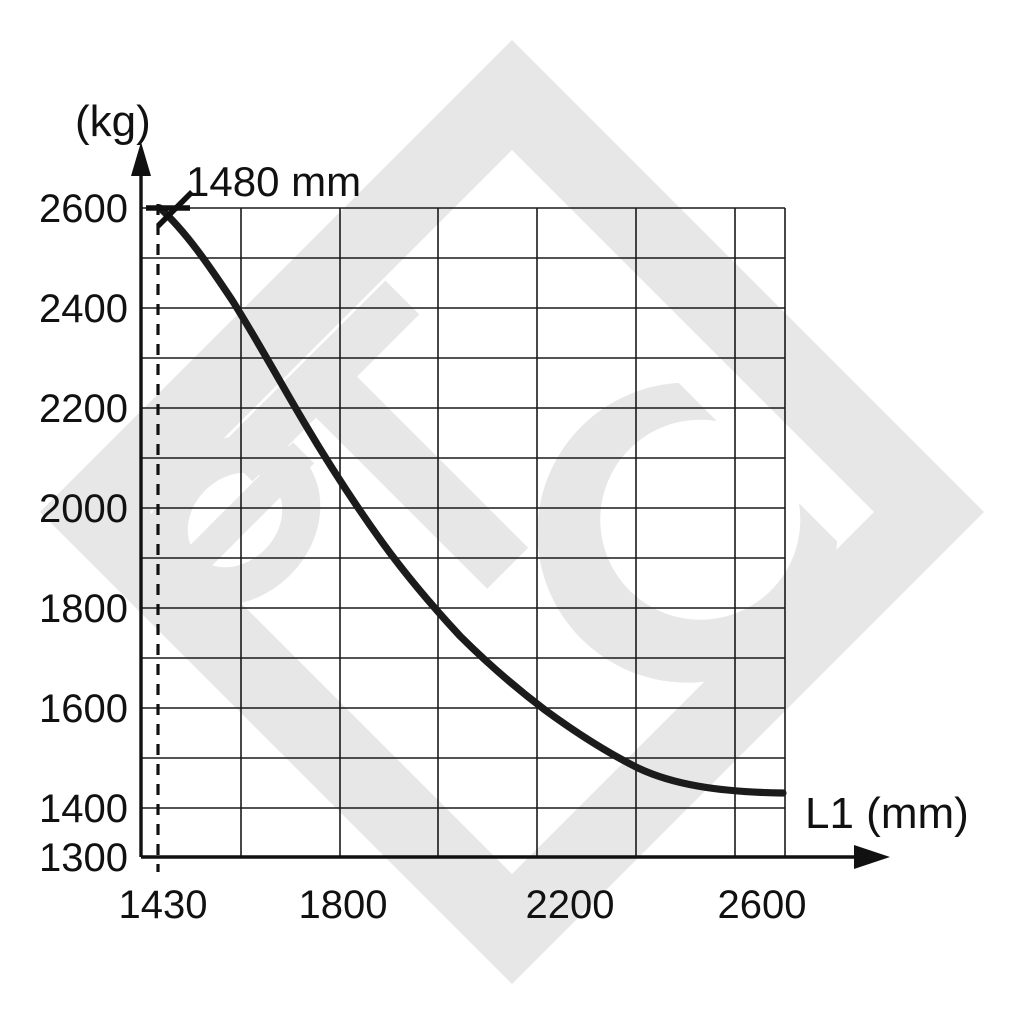 This screenshot has height=1024, width=1024. What do you see at coordinates (83, 858) in the screenshot?
I see `y-tick-label: 1300` at bounding box center [83, 858].